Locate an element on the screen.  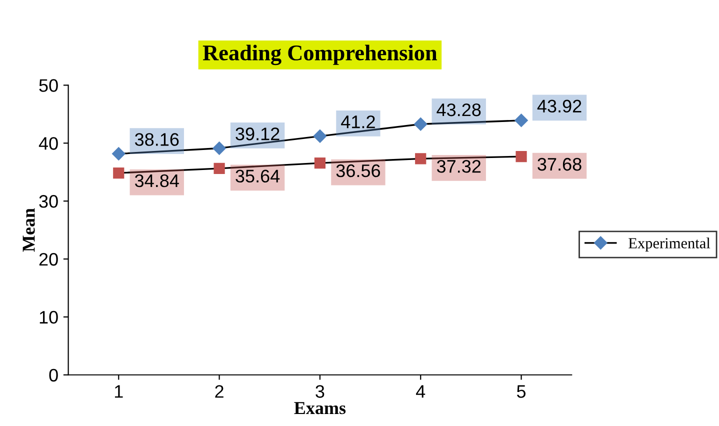
x-tick-label: 3 is located at coordinates (320, 391).